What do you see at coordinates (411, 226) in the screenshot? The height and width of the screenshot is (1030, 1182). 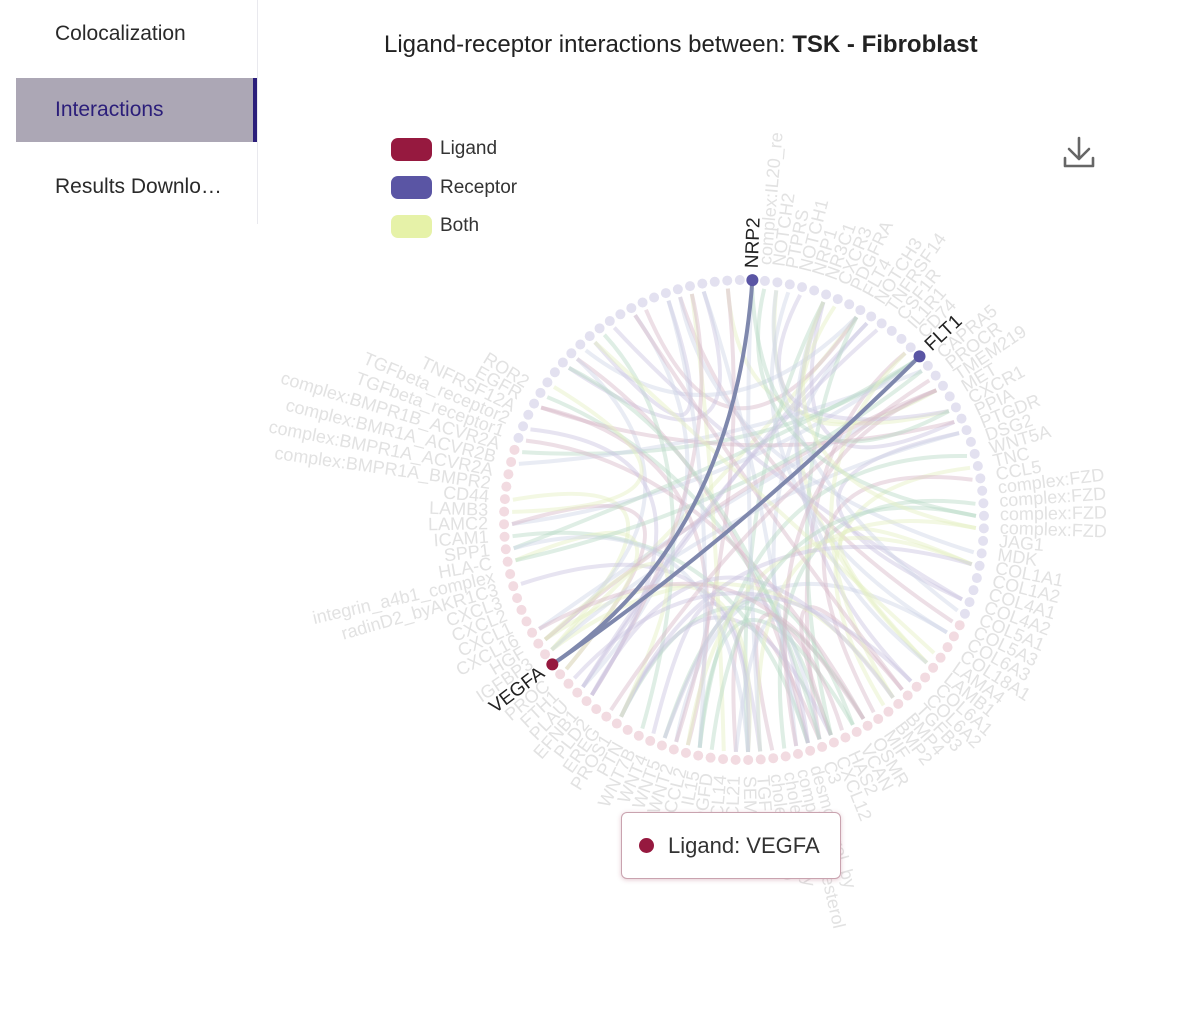 I see `legend-swatch-both` at bounding box center [411, 226].